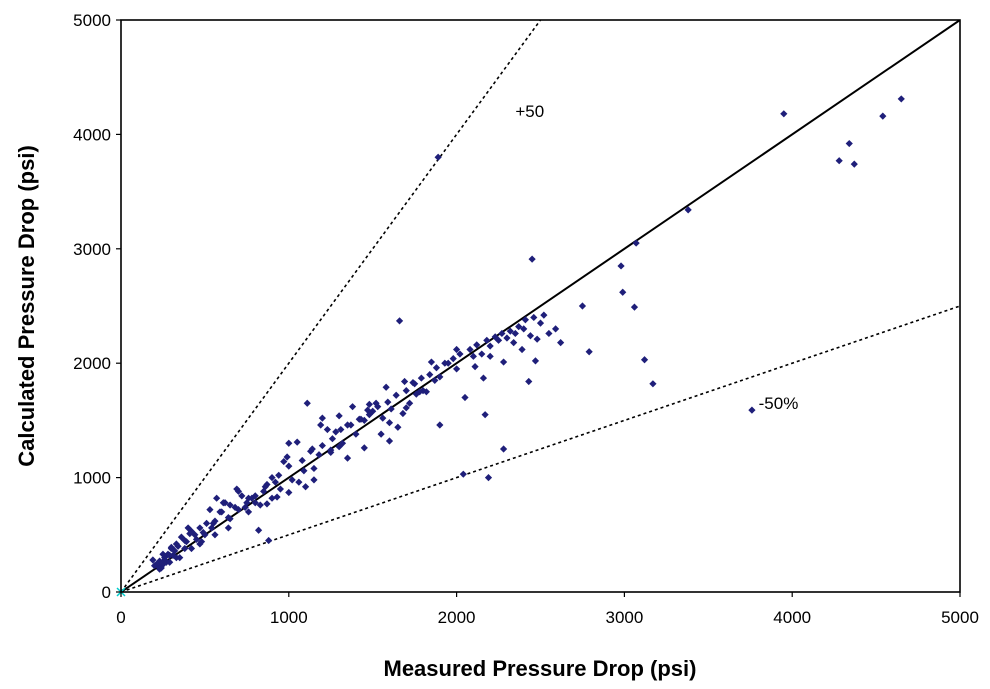 The height and width of the screenshot is (689, 990). I want to click on y-tick-label: 0, so click(106, 592).